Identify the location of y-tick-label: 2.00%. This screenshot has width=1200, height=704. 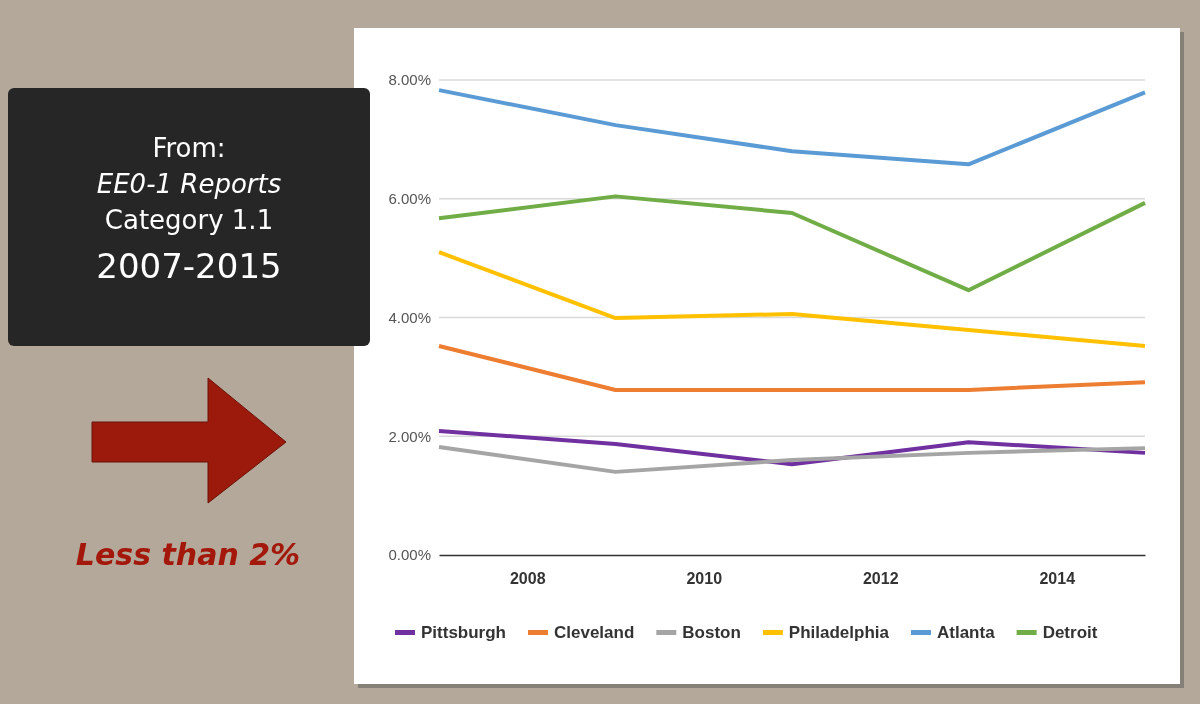
(409, 436).